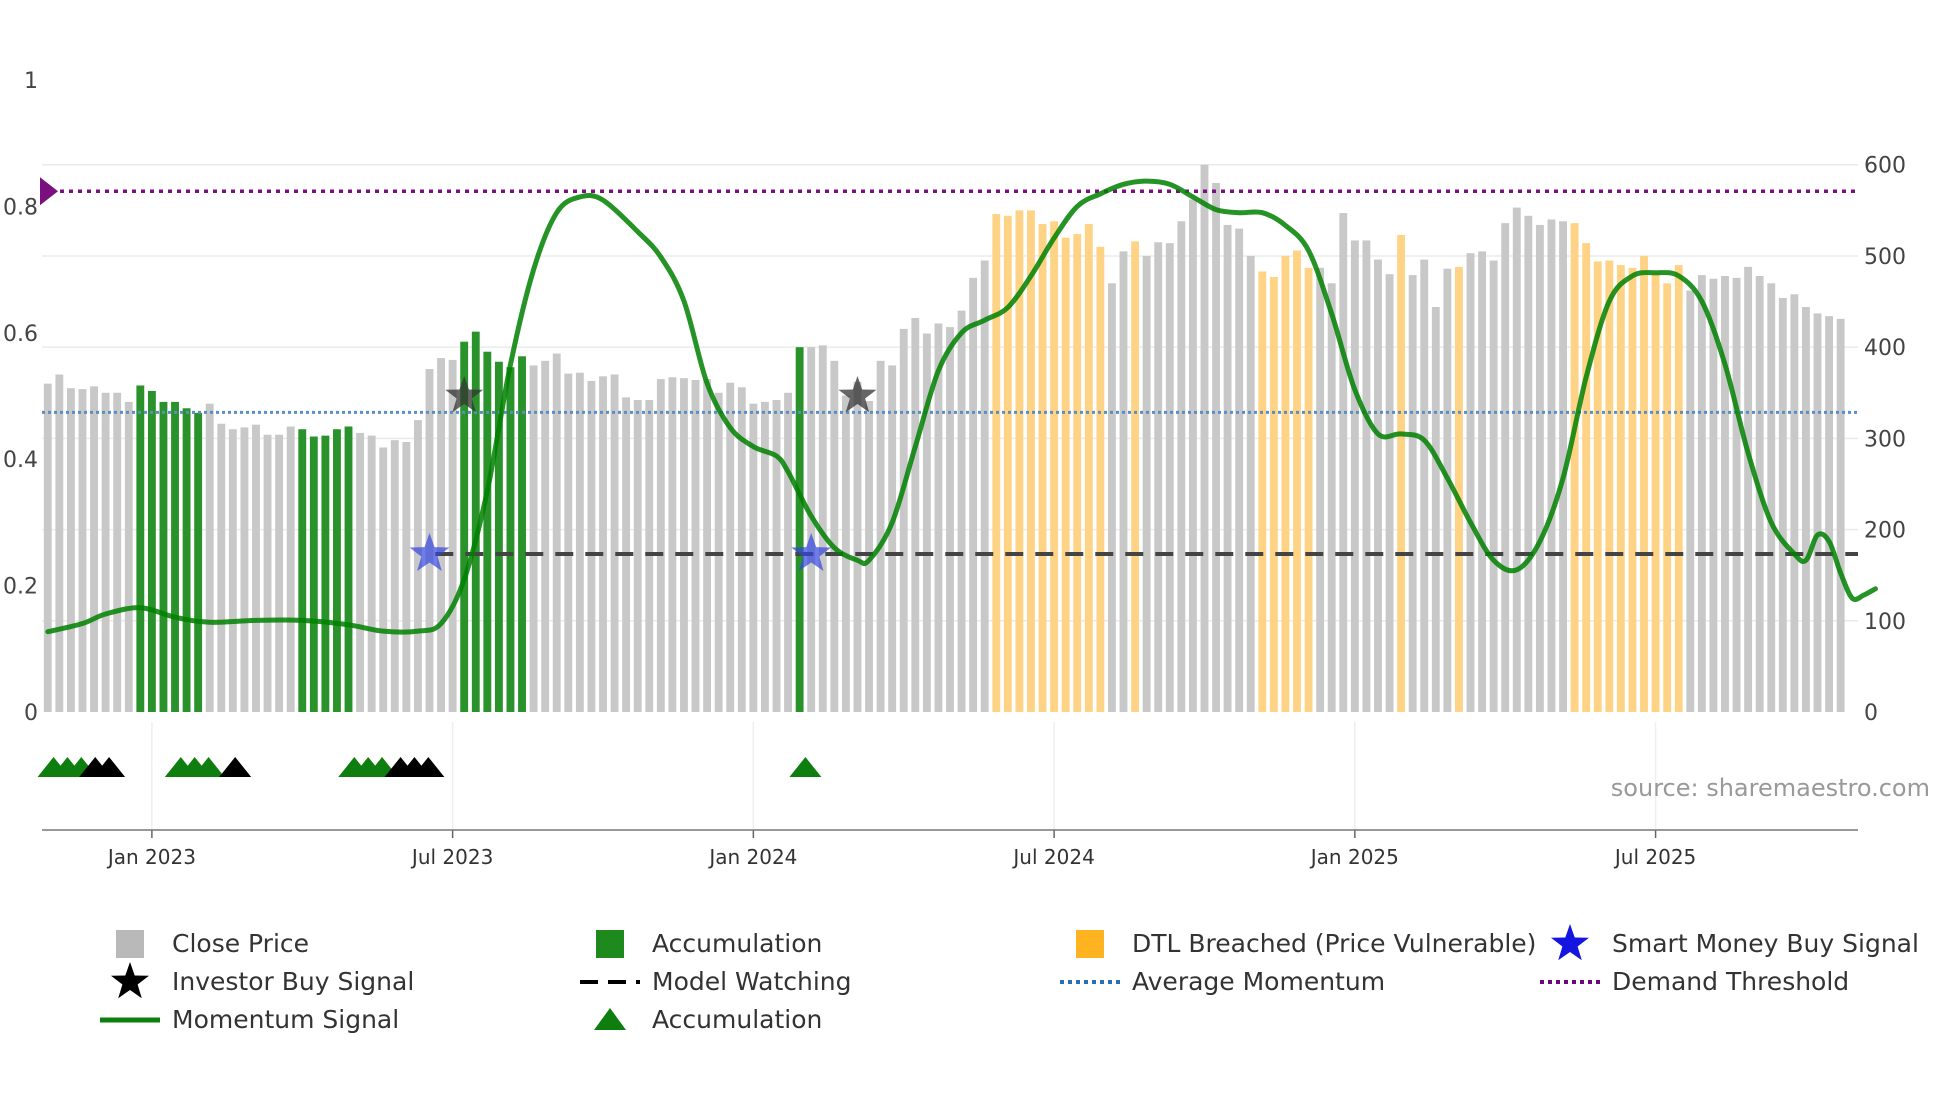 The image size is (1960, 1102). What do you see at coordinates (1090, 944) in the screenshot?
I see `legend-swatch-dtl` at bounding box center [1090, 944].